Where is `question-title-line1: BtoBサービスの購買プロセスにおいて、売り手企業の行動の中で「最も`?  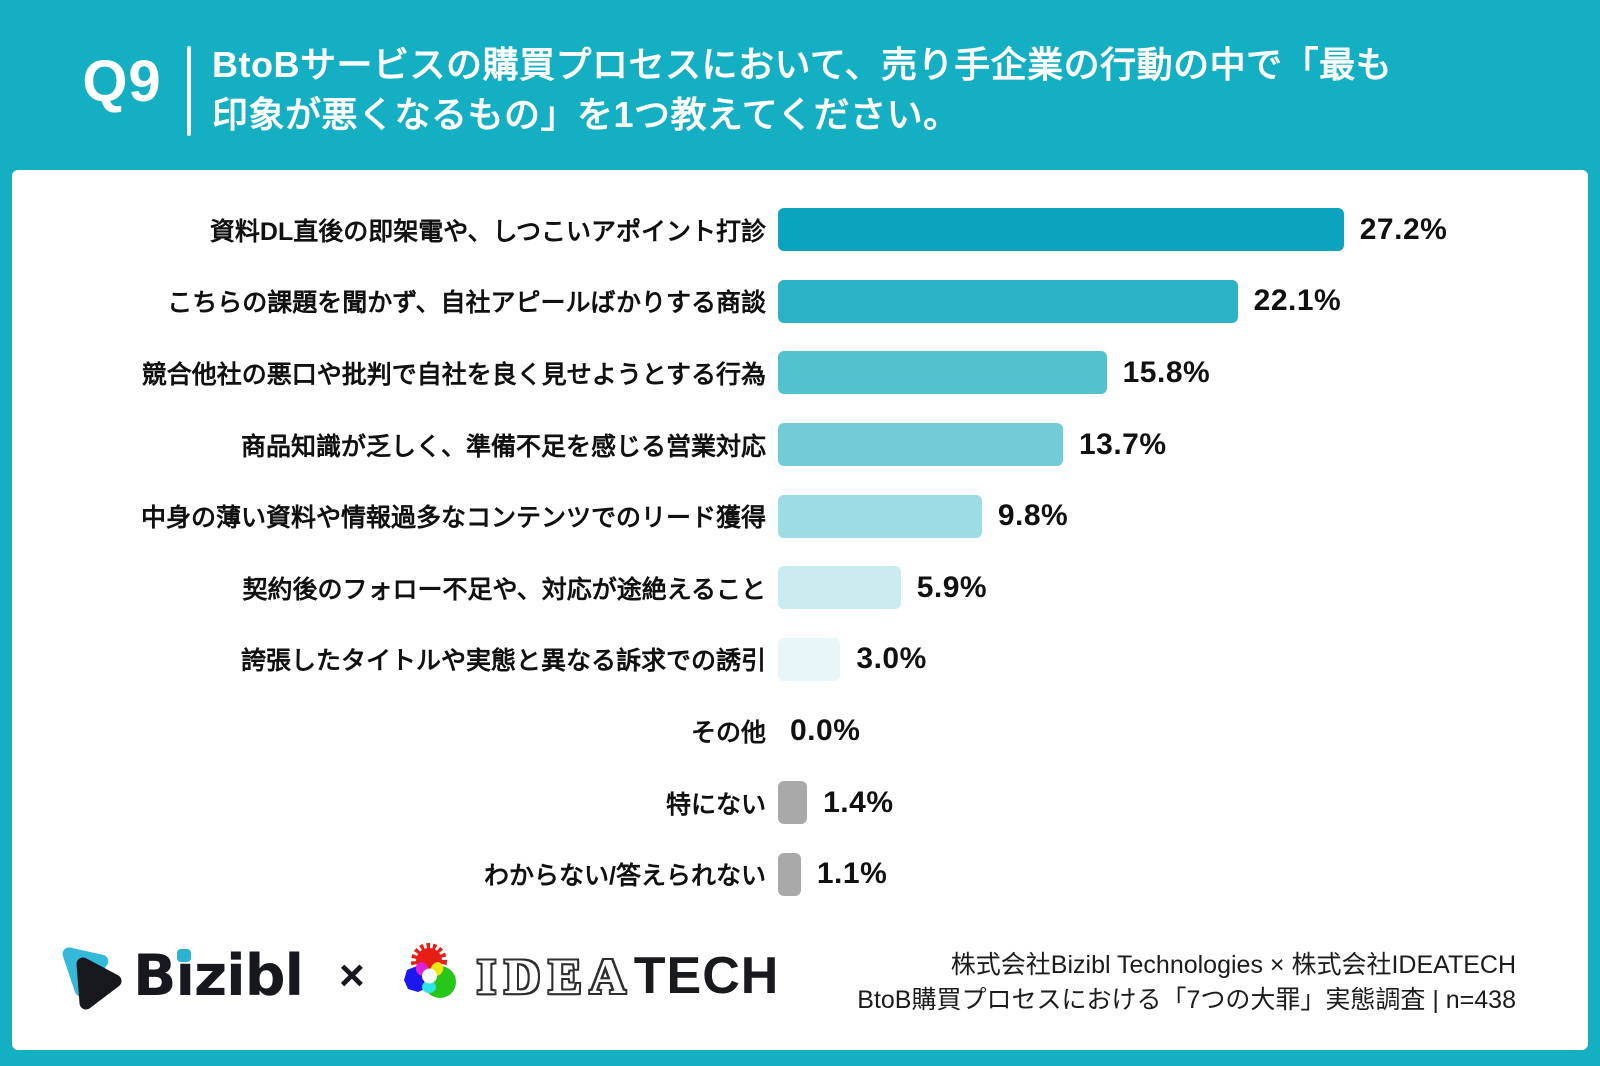
question-title-line1: BtoBサービスの購買プロセスにおいて、売り手企業の行動の中で「最も is located at coordinates (802, 64).